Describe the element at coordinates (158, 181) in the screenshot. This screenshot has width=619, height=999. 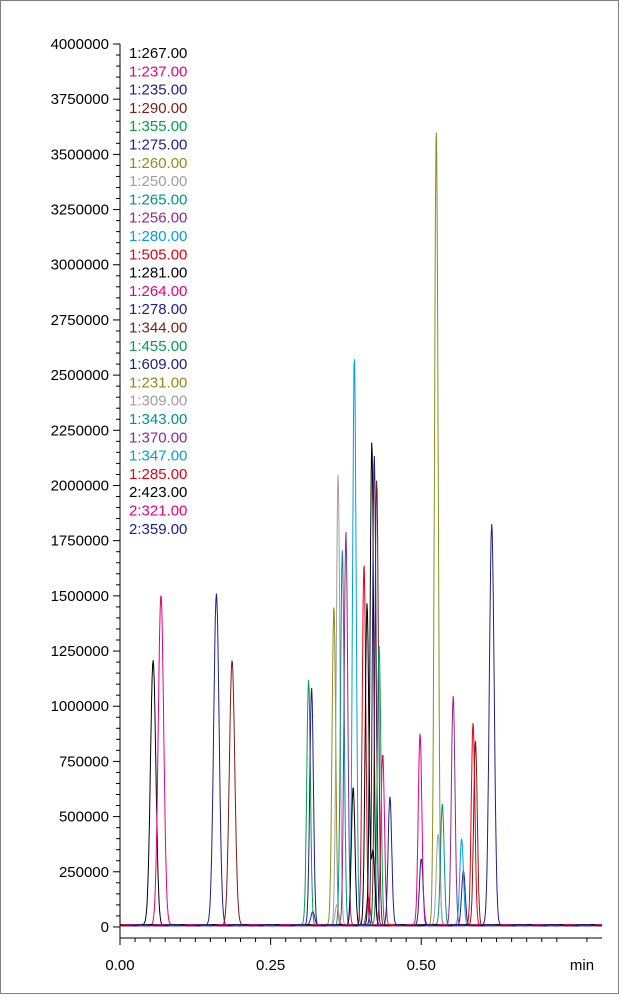
I see `legend-entry: 1:250.00` at that location.